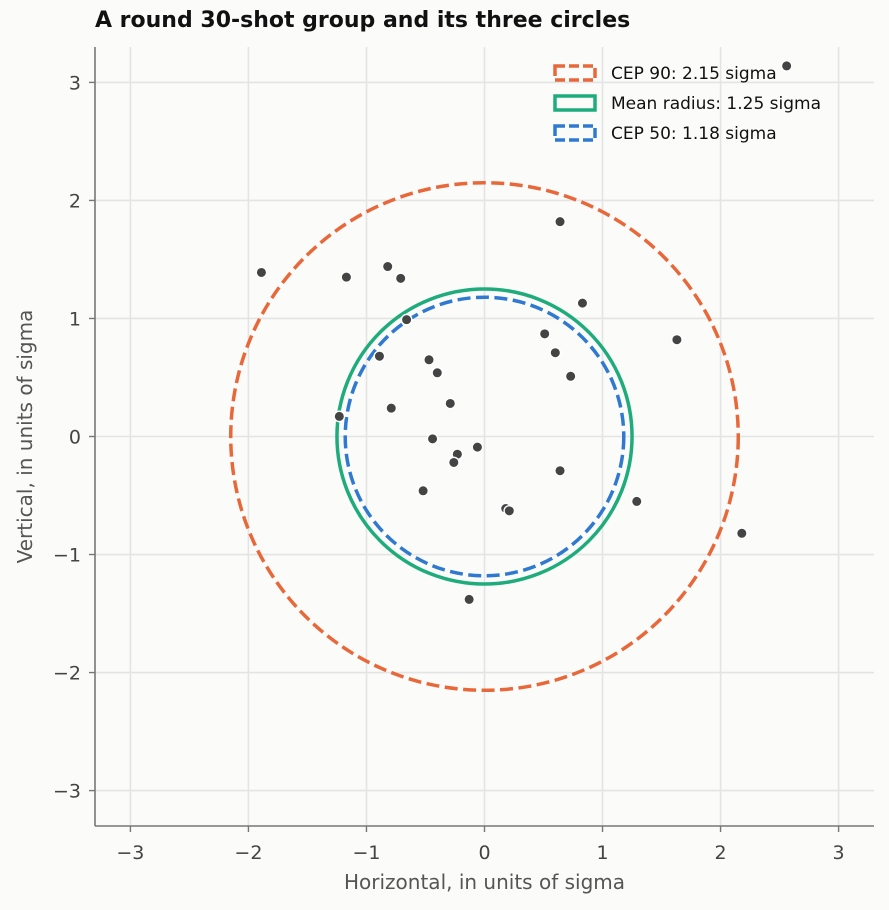 This screenshot has width=889, height=910. What do you see at coordinates (75, 319) in the screenshot?
I see `y-tick-label: 1` at bounding box center [75, 319].